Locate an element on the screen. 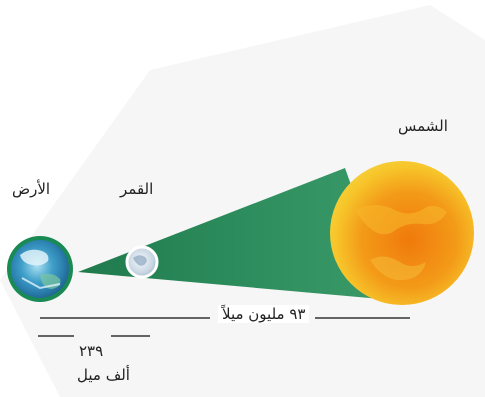  earth-label: الأرض is located at coordinates (31, 189).